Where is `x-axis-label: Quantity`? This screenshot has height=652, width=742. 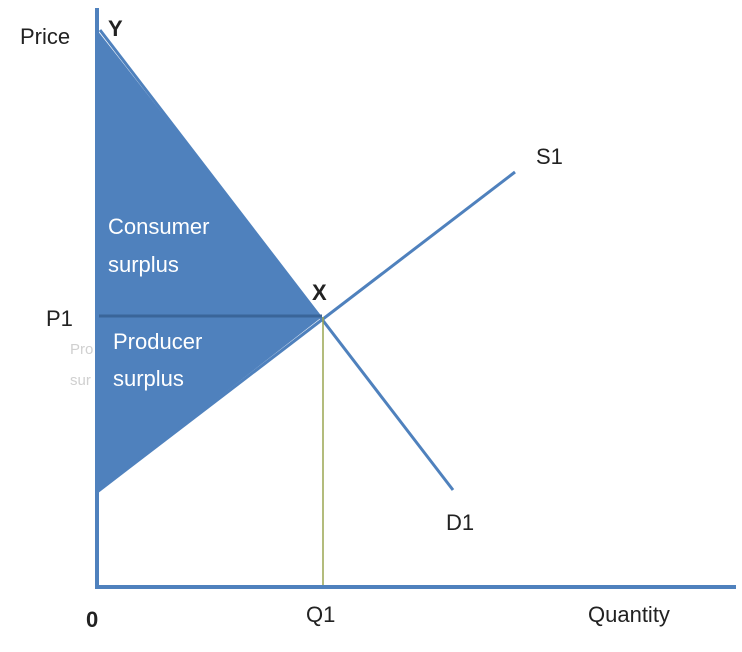 x-axis-label: Quantity is located at coordinates (629, 614).